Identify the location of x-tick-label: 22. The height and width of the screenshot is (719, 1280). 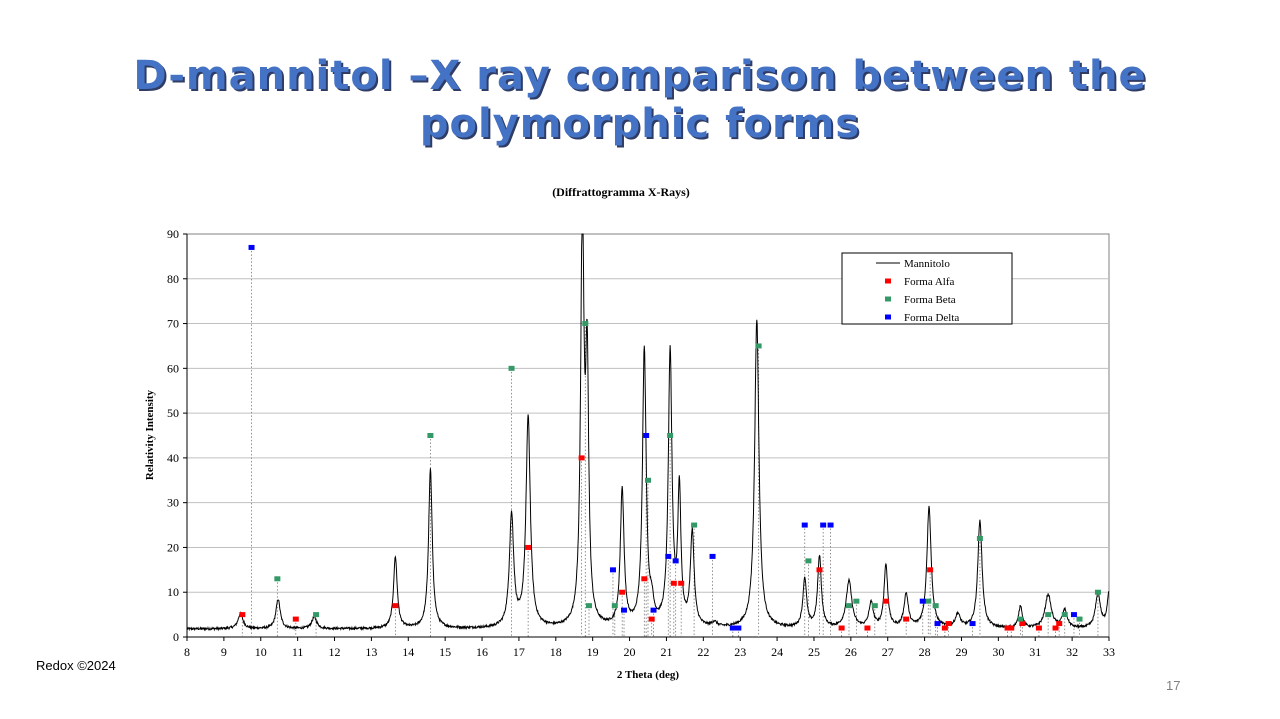
(703, 652).